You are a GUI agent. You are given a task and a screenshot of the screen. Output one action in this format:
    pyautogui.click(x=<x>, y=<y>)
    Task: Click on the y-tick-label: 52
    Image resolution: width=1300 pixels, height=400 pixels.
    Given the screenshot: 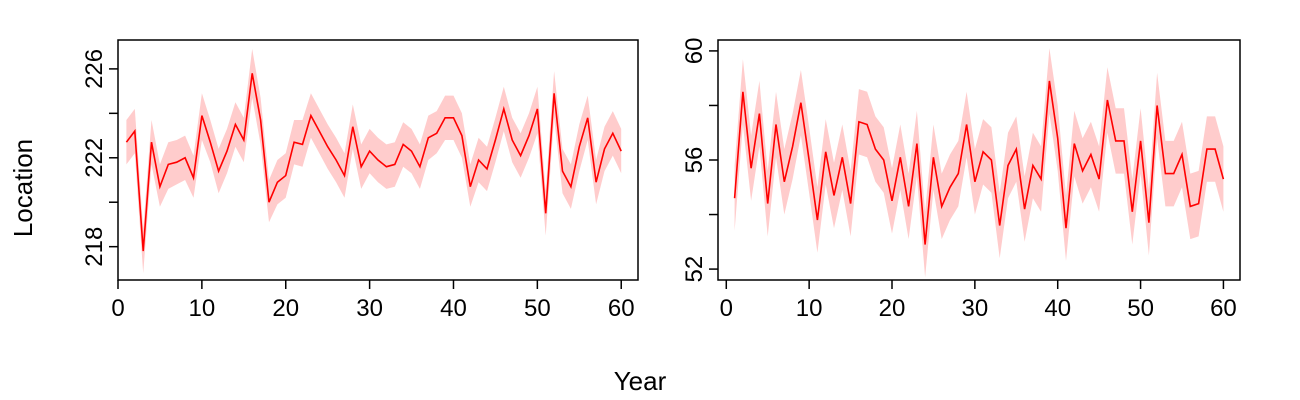 What is the action you would take?
    pyautogui.click(x=694, y=269)
    